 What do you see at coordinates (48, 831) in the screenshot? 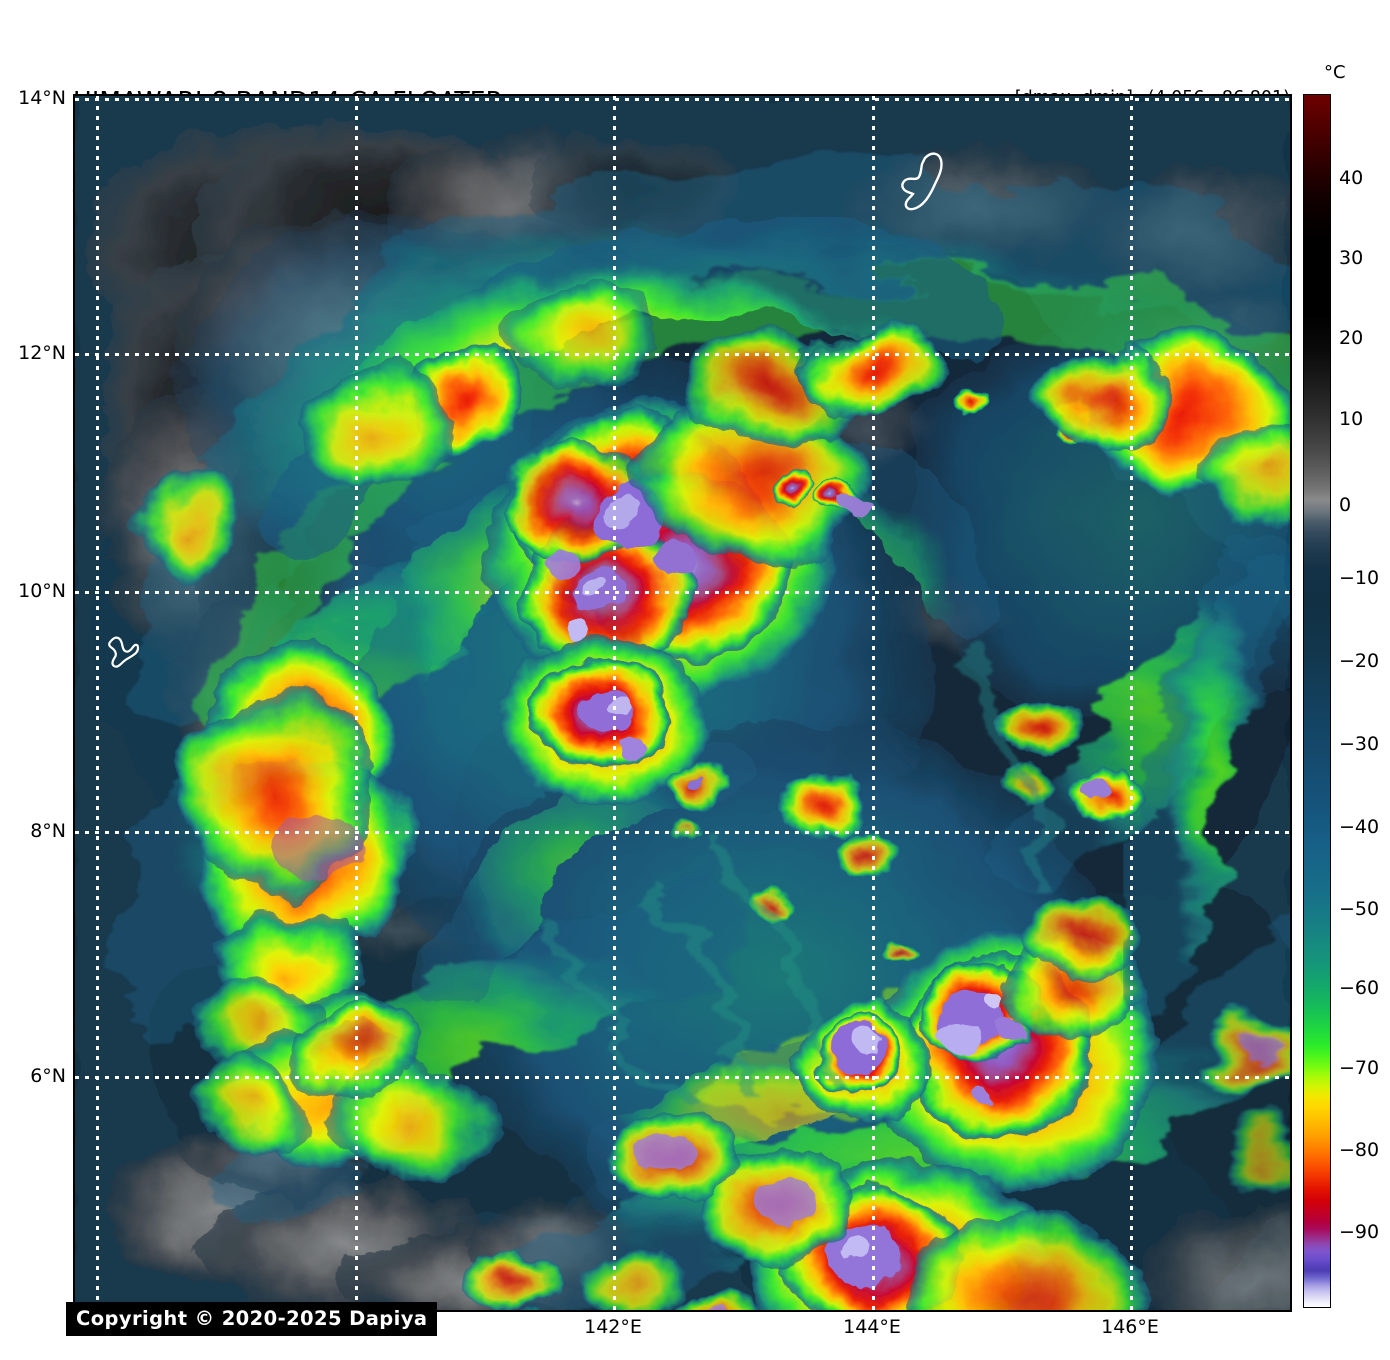
I see `ytick-label-8n: 8°N` at bounding box center [48, 831].